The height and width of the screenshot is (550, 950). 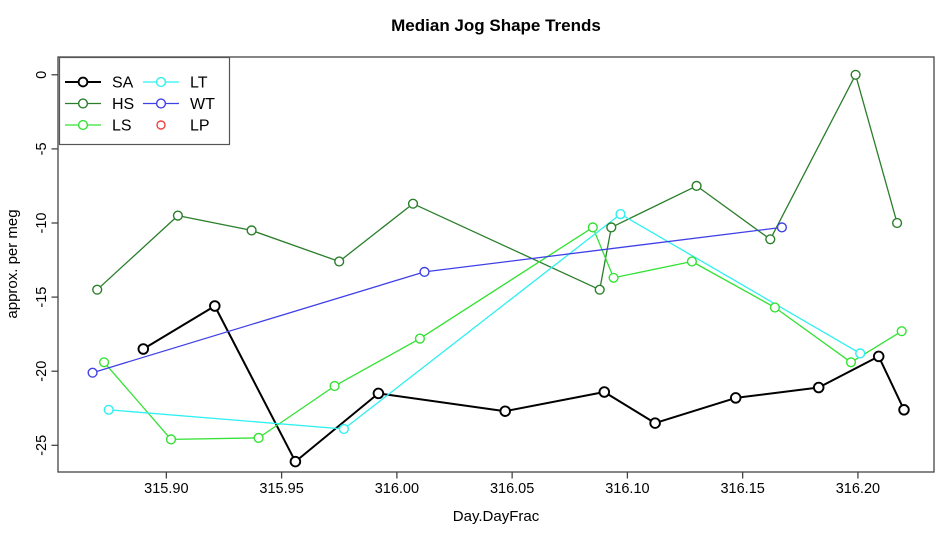 What do you see at coordinates (397, 489) in the screenshot?
I see `x-tick-label: 316.00` at bounding box center [397, 489].